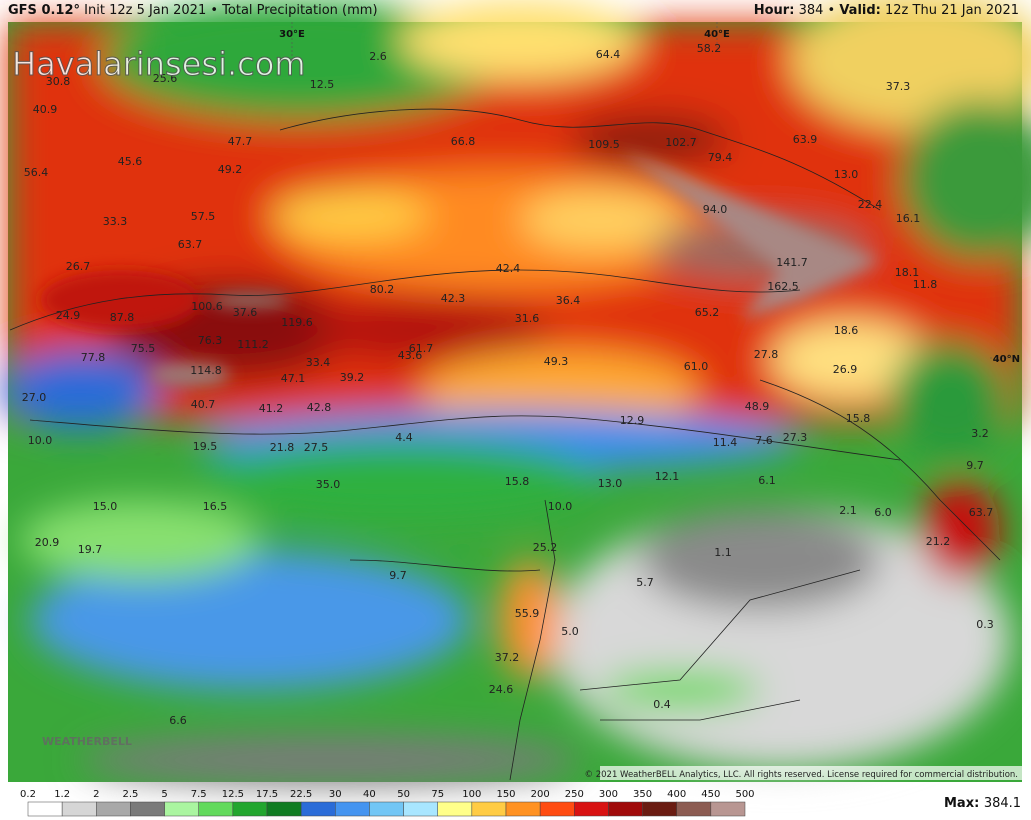  Describe the element at coordinates (570, 631) in the screenshot. I see `map-value: 5.0` at that location.